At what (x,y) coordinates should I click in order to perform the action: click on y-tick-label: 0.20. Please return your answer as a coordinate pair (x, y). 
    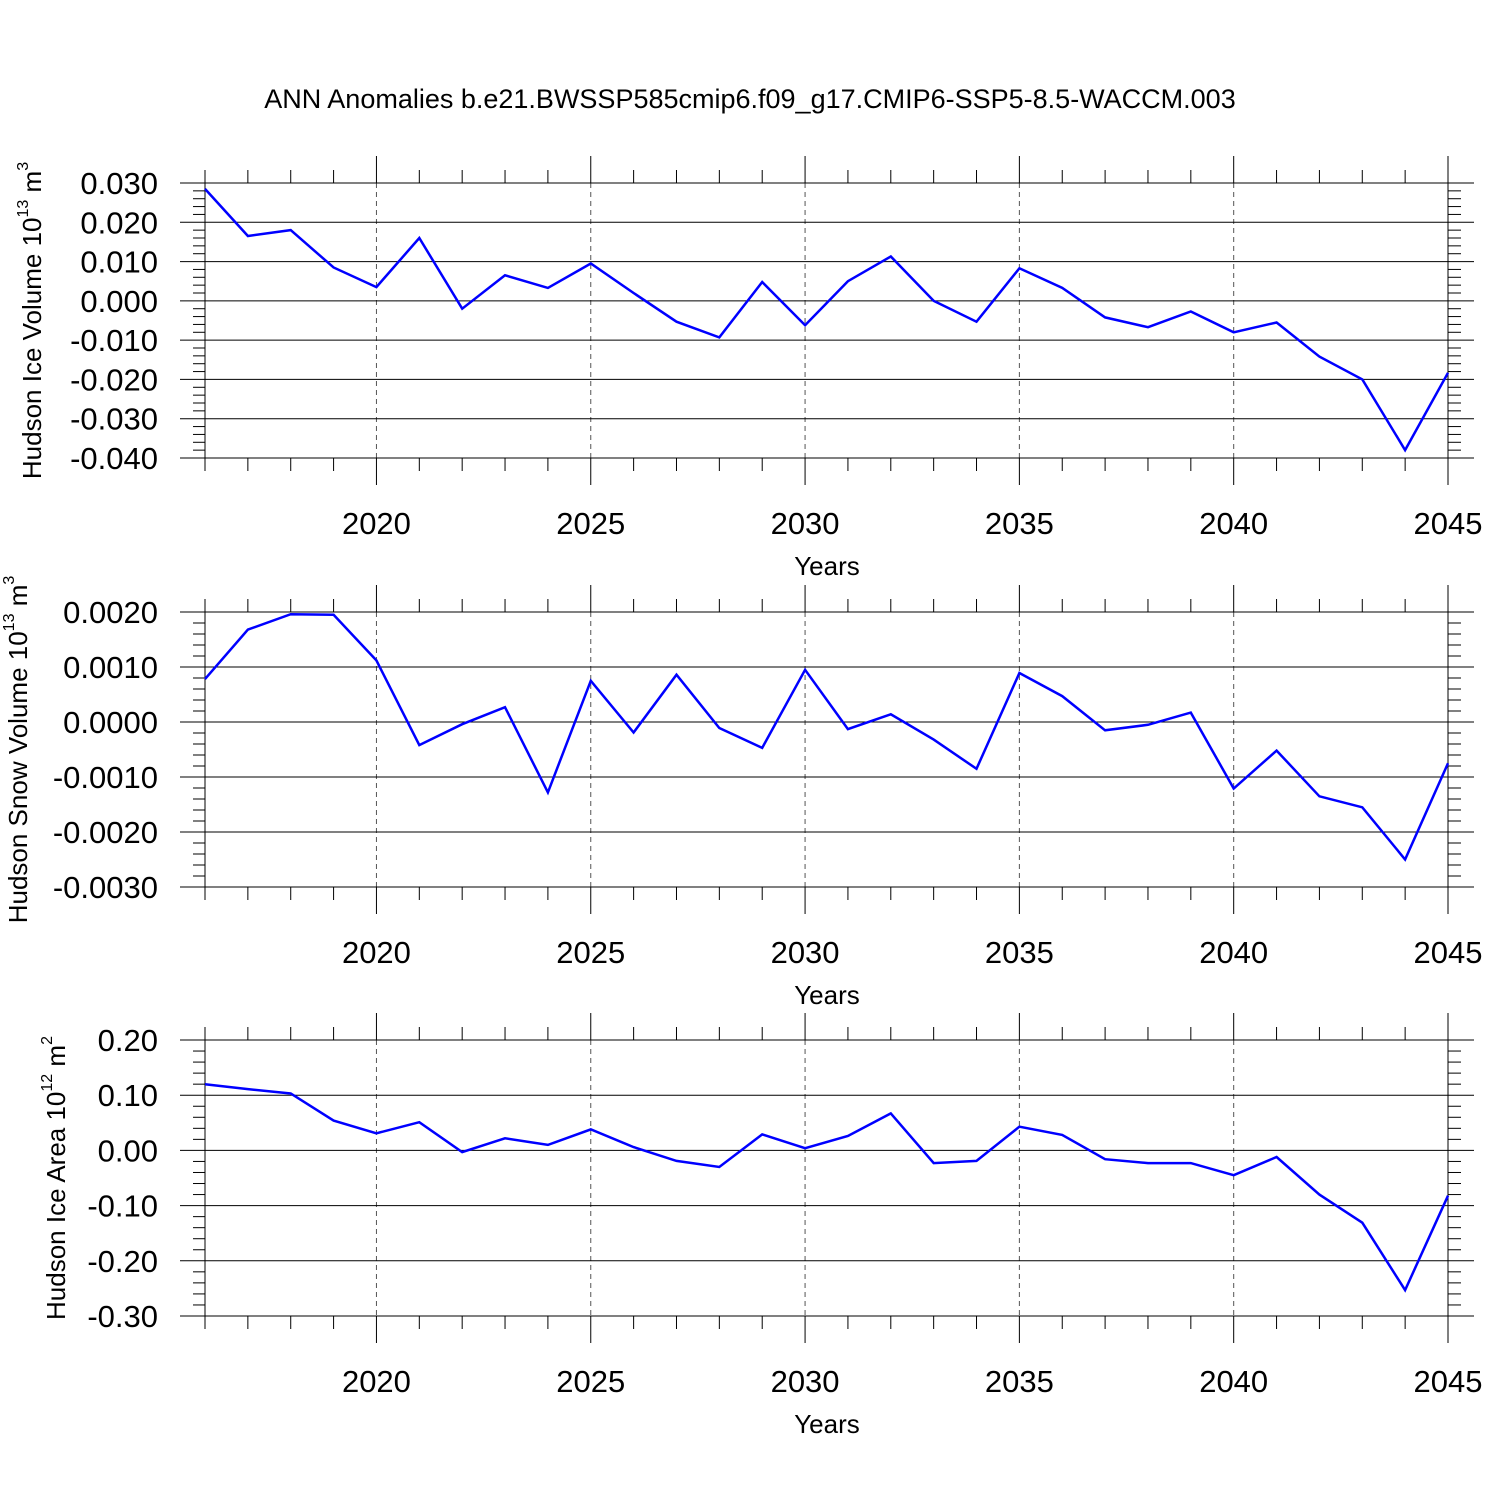
    Looking at the image, I should click on (128, 1040).